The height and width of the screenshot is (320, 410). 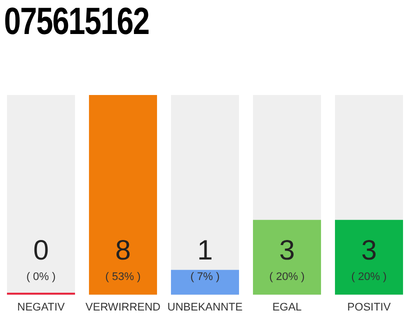 I want to click on x-tick-label: POSITIV, so click(x=369, y=307).